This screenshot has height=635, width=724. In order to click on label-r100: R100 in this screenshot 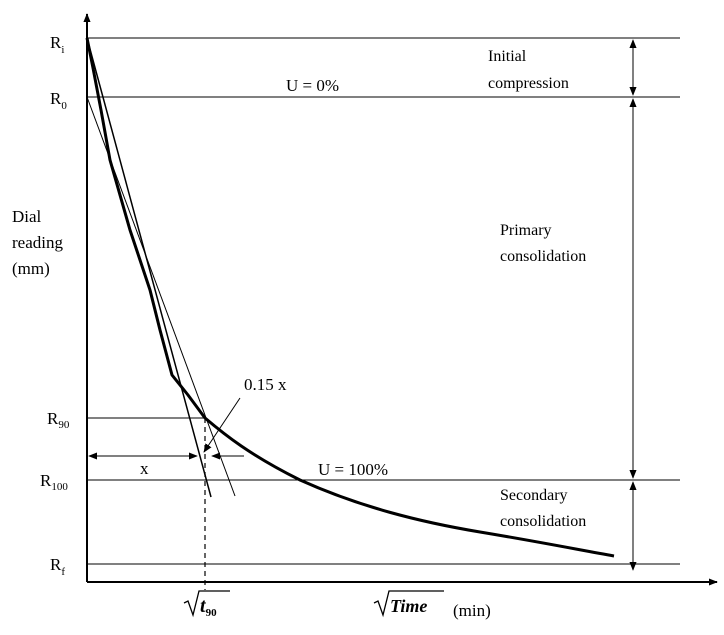, I will do `click(54, 482)`.